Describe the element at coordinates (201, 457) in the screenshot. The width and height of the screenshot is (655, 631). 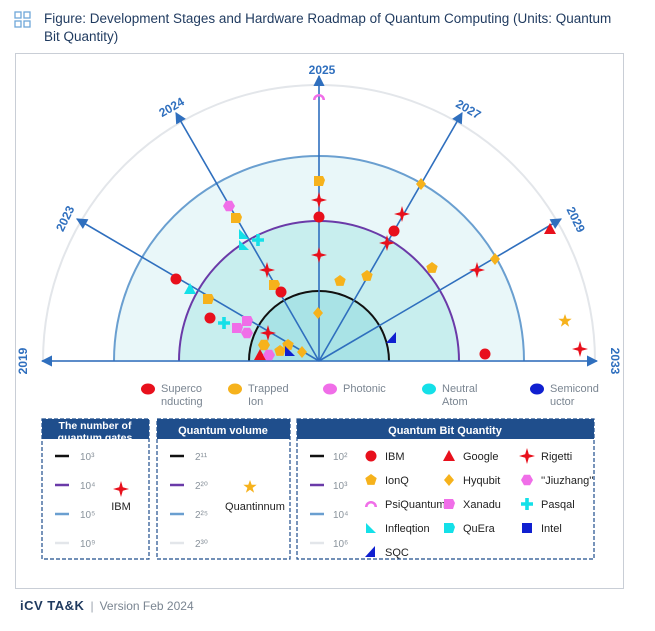
I see `volume-ring-label: 2¹¹` at that location.